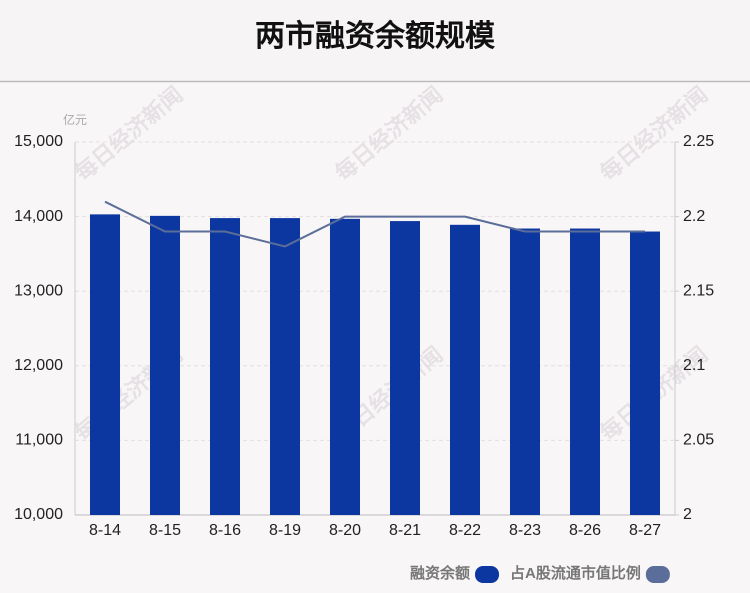  What do you see at coordinates (440, 573) in the screenshot?
I see `legend-label: 融资余额` at bounding box center [440, 573].